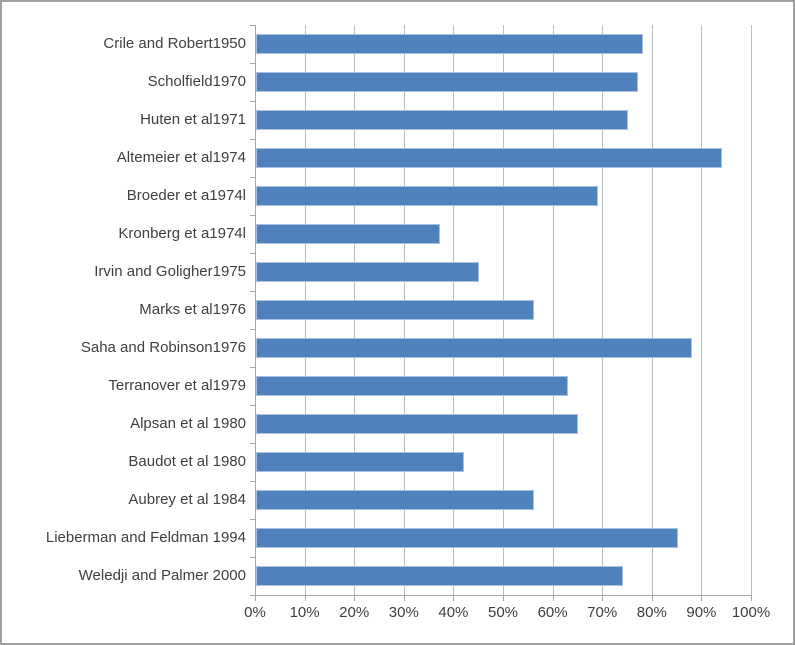 This screenshot has width=795, height=645. I want to click on value-axis-tick-label: 100%, so click(751, 612).